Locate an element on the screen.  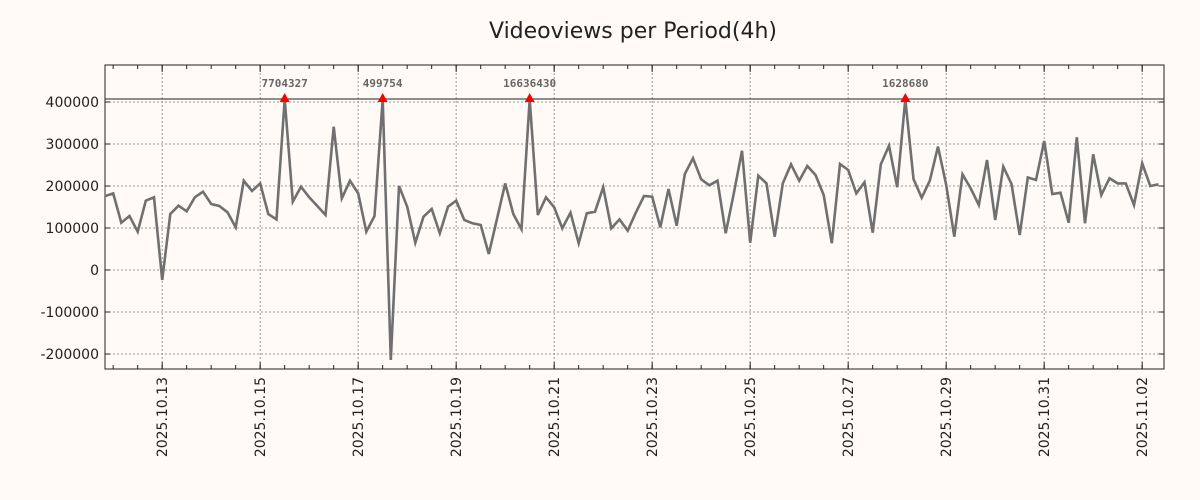
x-tick-label: 2025.10.27 is located at coordinates (849, 417).